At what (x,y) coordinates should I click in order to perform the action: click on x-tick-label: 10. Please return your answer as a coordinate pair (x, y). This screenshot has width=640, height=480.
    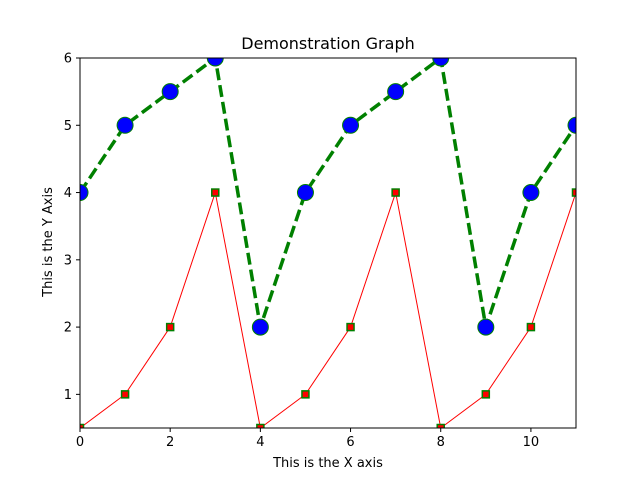
    Looking at the image, I should click on (531, 442).